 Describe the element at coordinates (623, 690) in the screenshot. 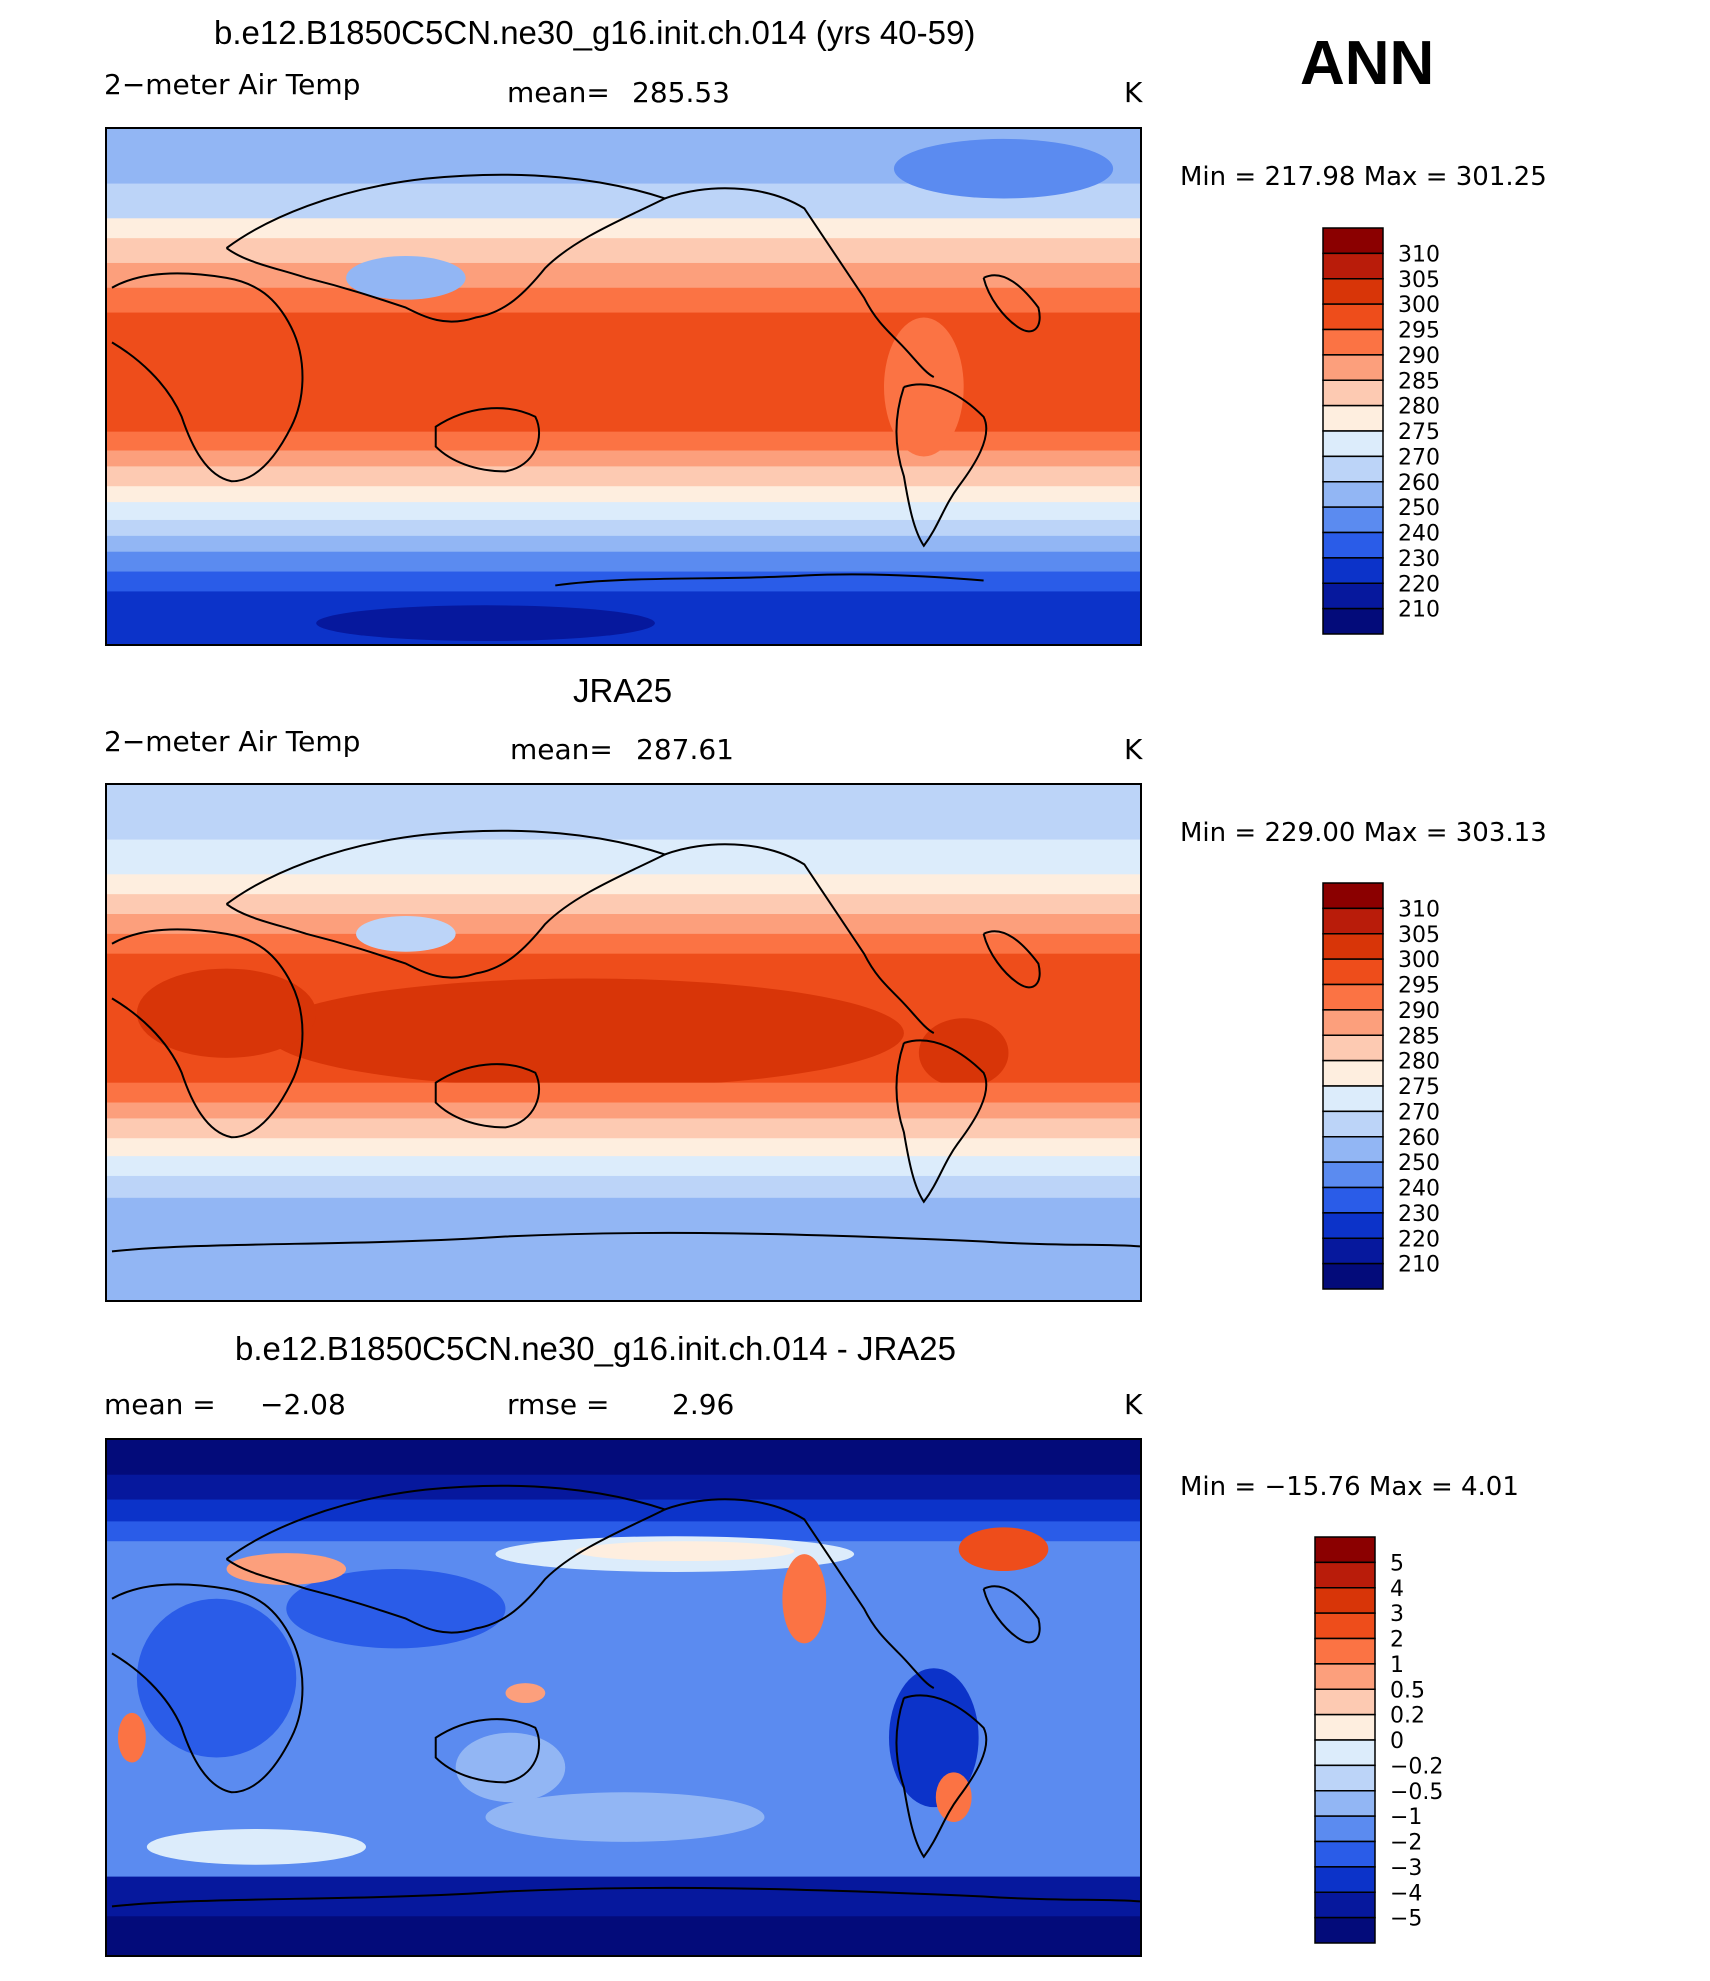

I see `panel2-title: JRA25` at that location.